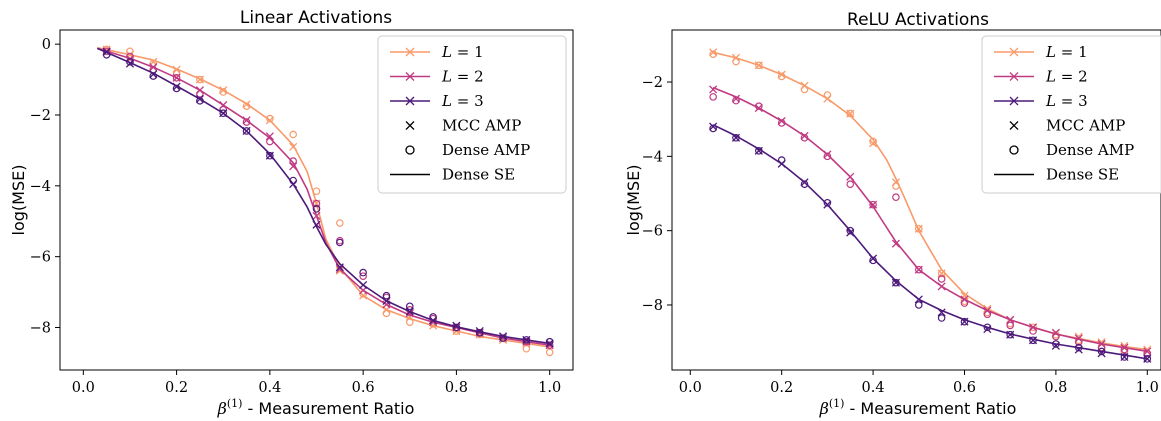 The height and width of the screenshot is (421, 1161). Describe the element at coordinates (363, 388) in the screenshot. I see `x-tick-label: 0.6` at that location.